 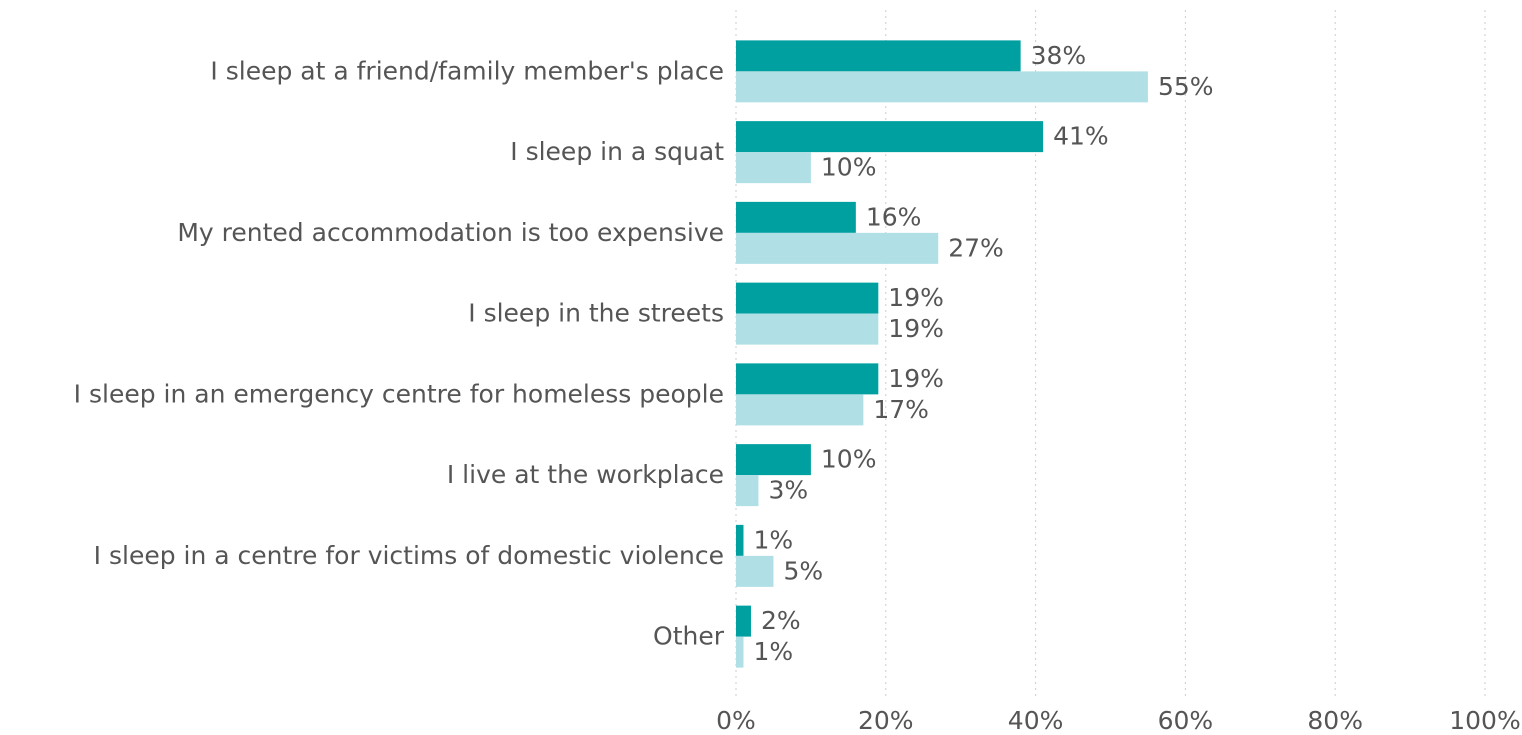 I want to click on x-tick-label: 60%, so click(x=1186, y=720).